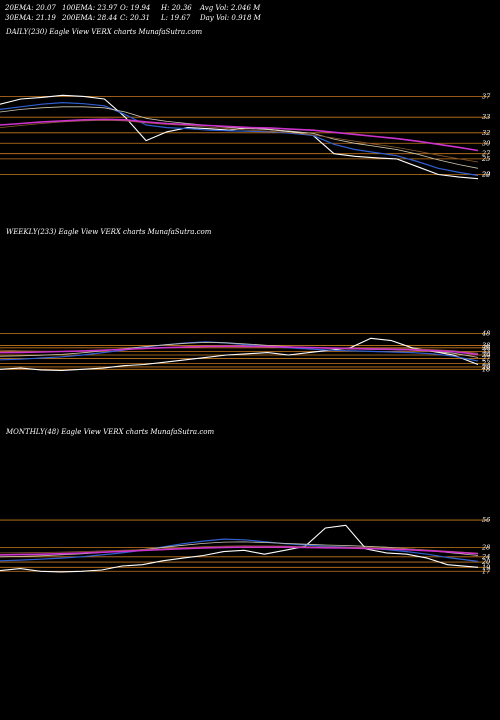 Image resolution: width=500 pixels, height=720 pixels. Describe the element at coordinates (485, 557) in the screenshot. I see `y-tick-label: 24` at that location.